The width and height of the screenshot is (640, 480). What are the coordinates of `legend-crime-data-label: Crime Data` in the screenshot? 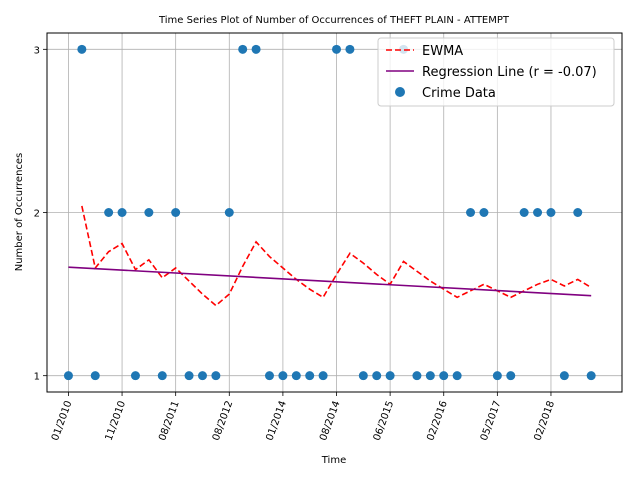 It's located at (459, 93).